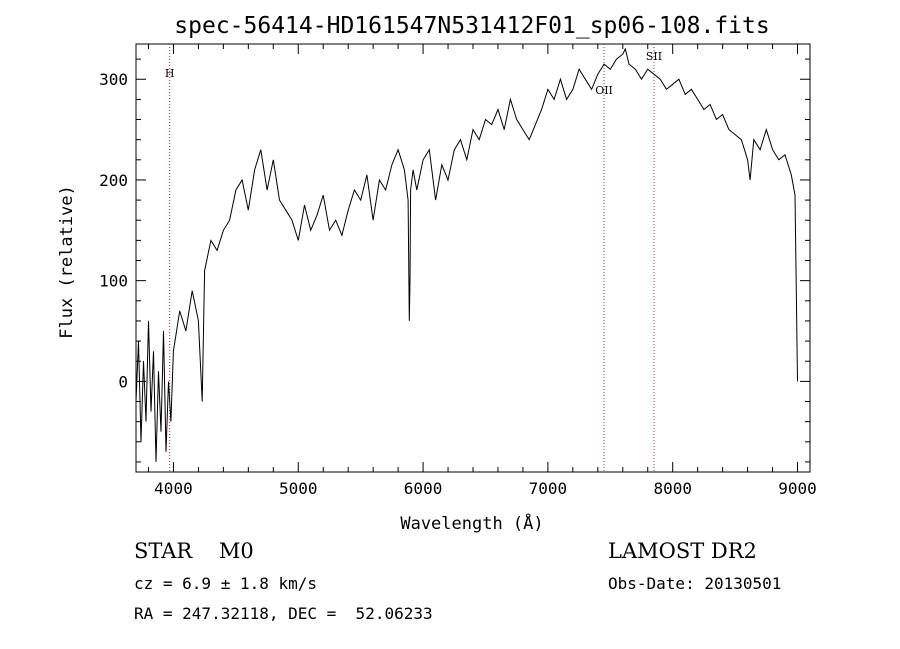 This screenshot has height=649, width=900. What do you see at coordinates (113, 79) in the screenshot?
I see `y-tick-label: 300` at bounding box center [113, 79].